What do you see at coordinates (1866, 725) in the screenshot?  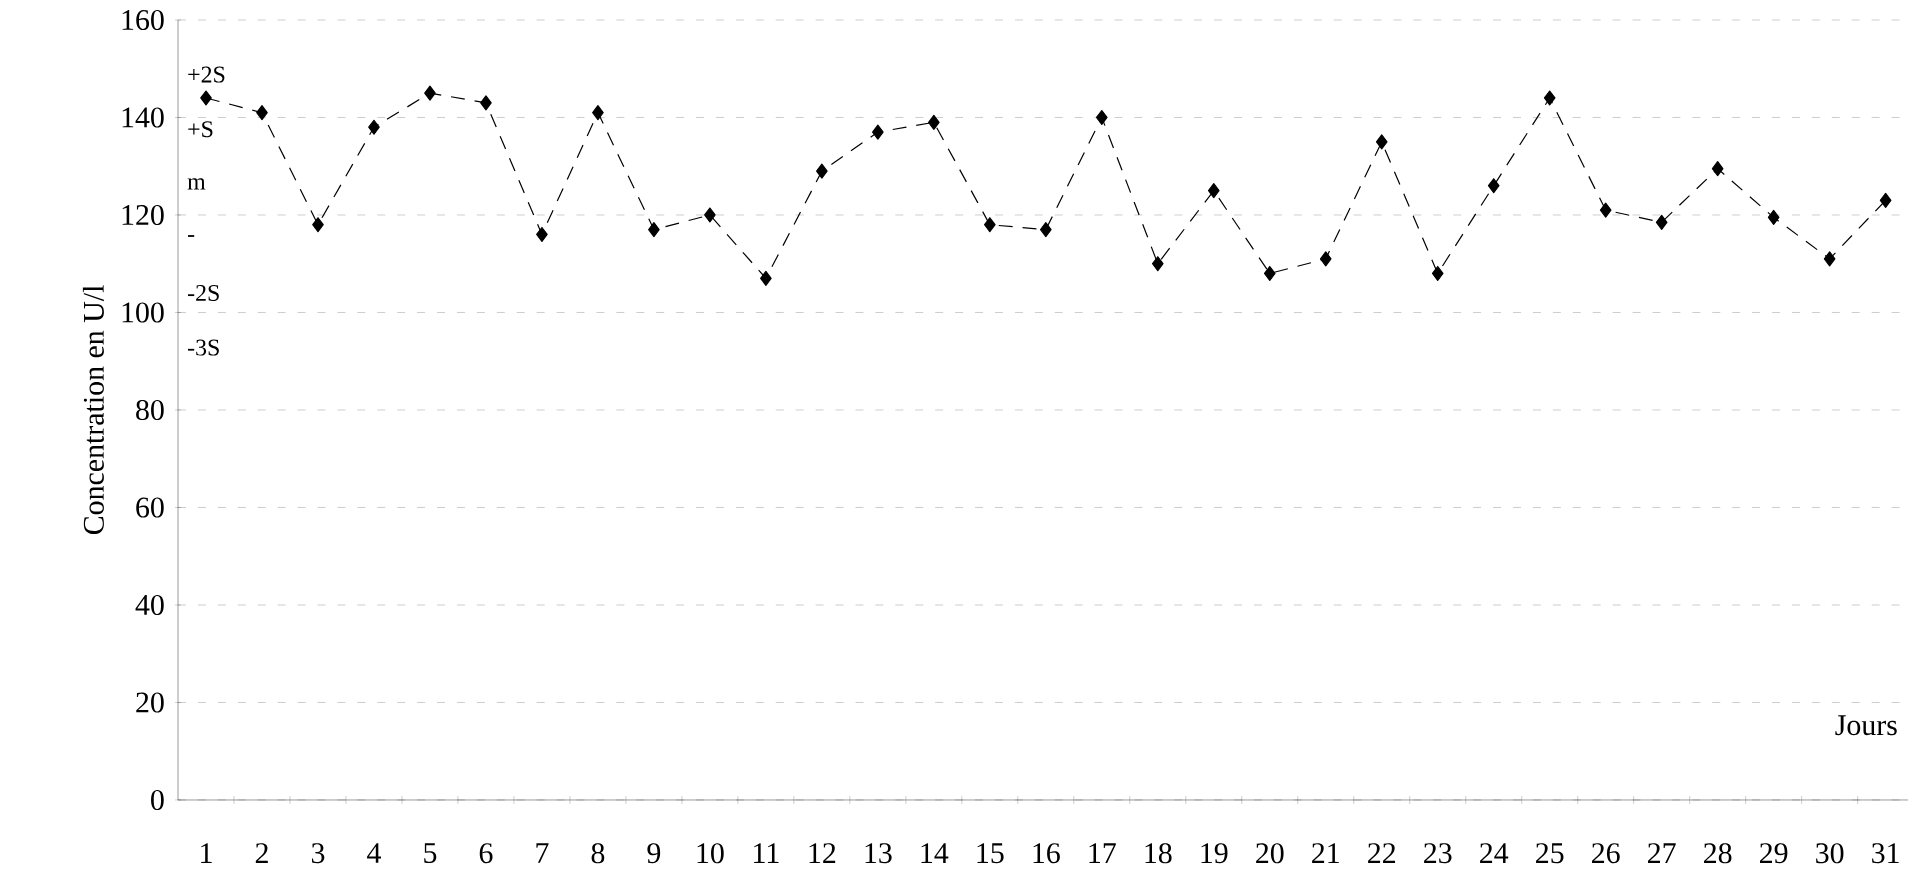 I see `x-axis-title: Jours` at bounding box center [1866, 725].